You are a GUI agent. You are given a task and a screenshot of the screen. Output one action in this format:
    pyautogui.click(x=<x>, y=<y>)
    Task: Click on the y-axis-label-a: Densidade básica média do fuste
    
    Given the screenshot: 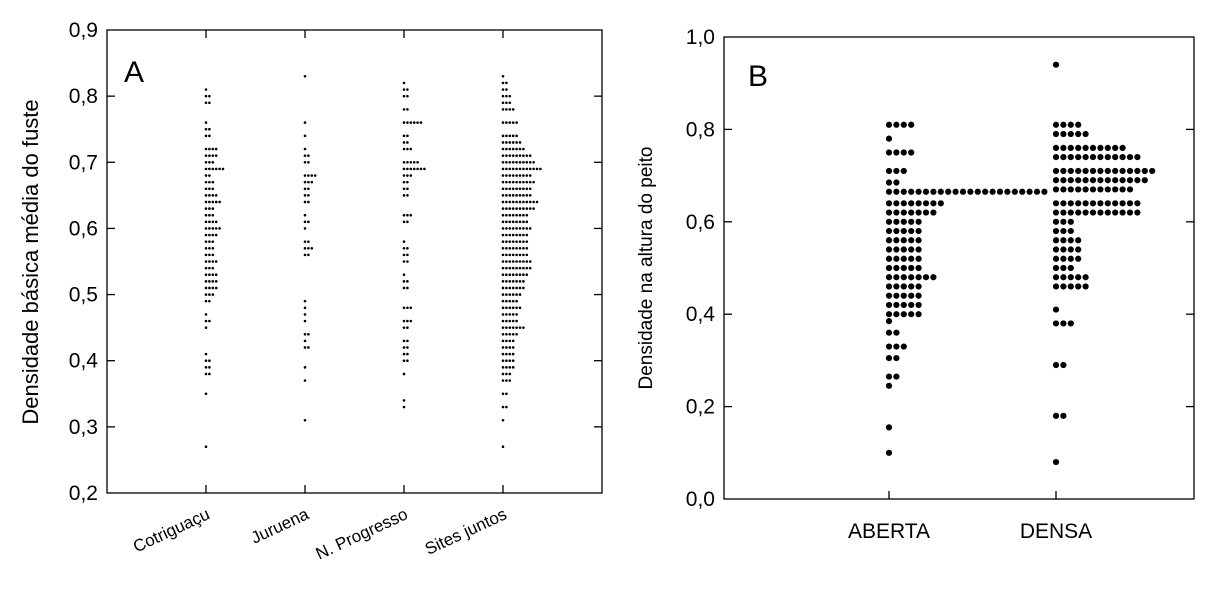 What is the action you would take?
    pyautogui.click(x=30, y=261)
    